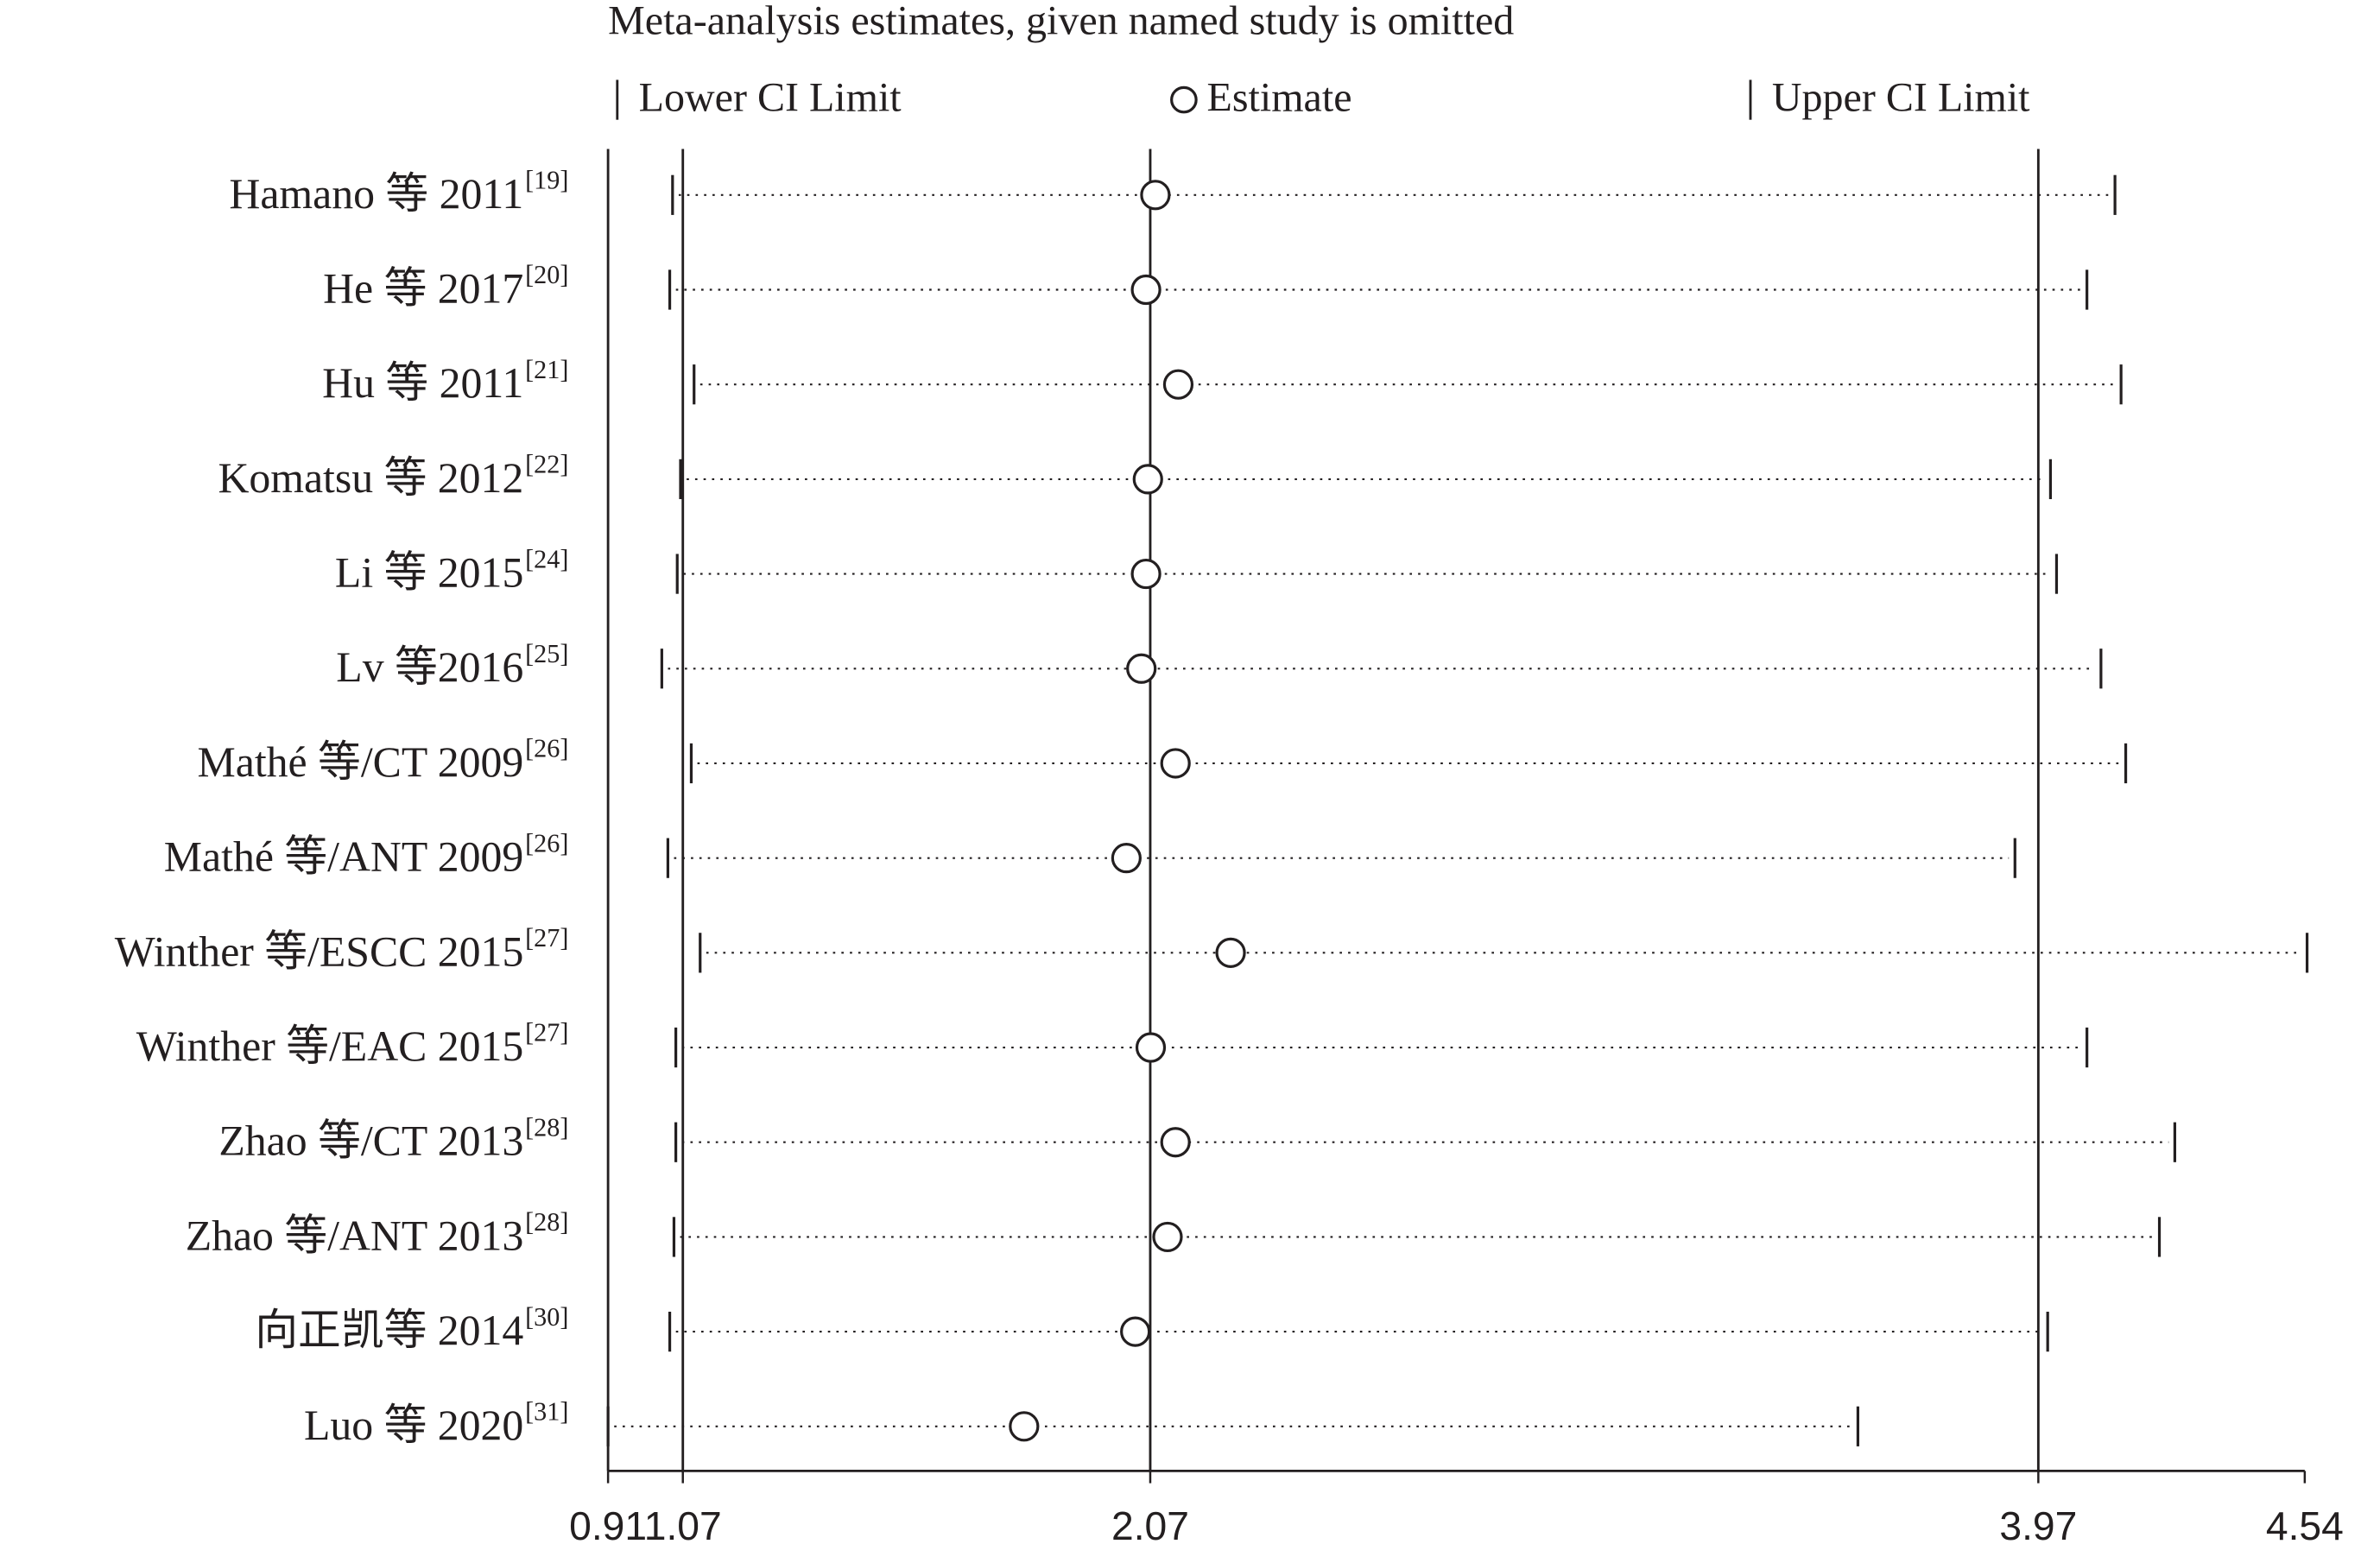 The image size is (2380, 1544). Describe the element at coordinates (2038, 1523) in the screenshot. I see `x-tick-label: 3.97` at that location.